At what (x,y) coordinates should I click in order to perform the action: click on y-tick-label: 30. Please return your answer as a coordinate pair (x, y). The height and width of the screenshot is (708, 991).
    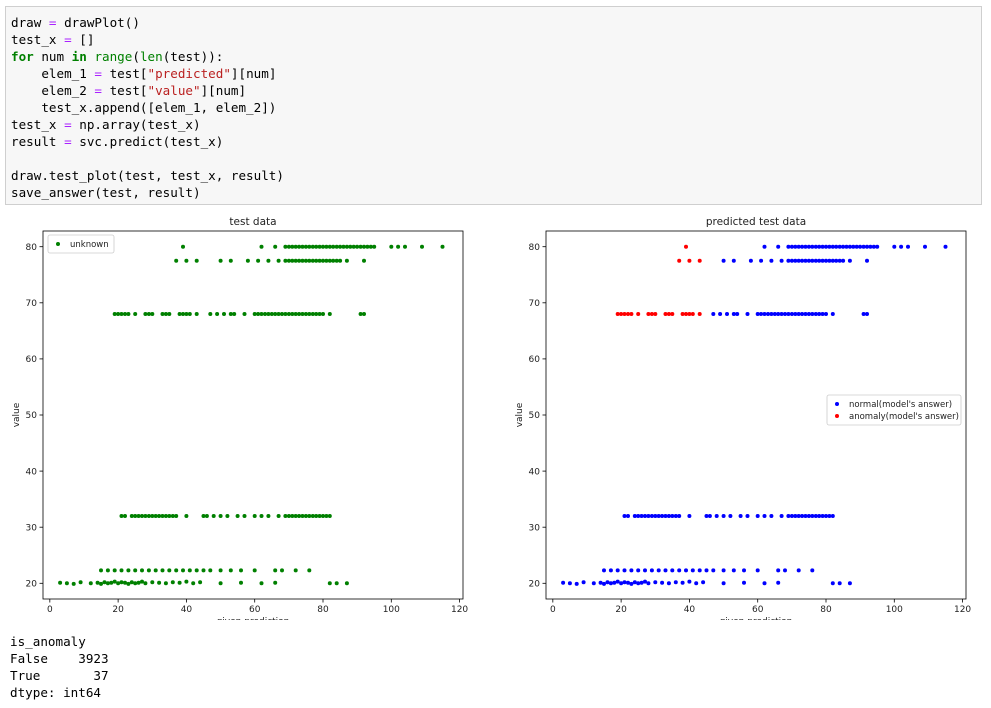
    Looking at the image, I should click on (535, 528).